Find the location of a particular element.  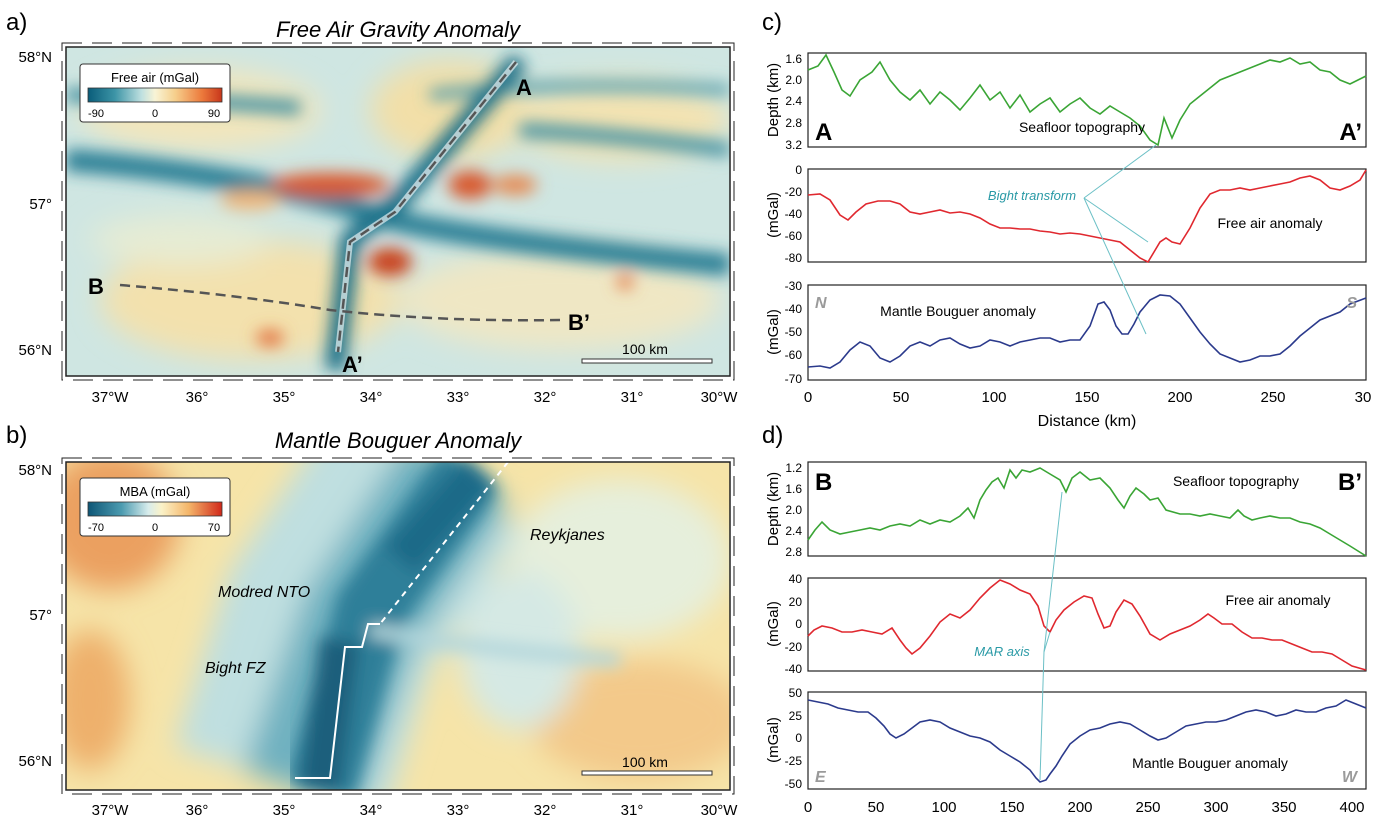

scale-bar-a: 100 km is located at coordinates (647, 352).